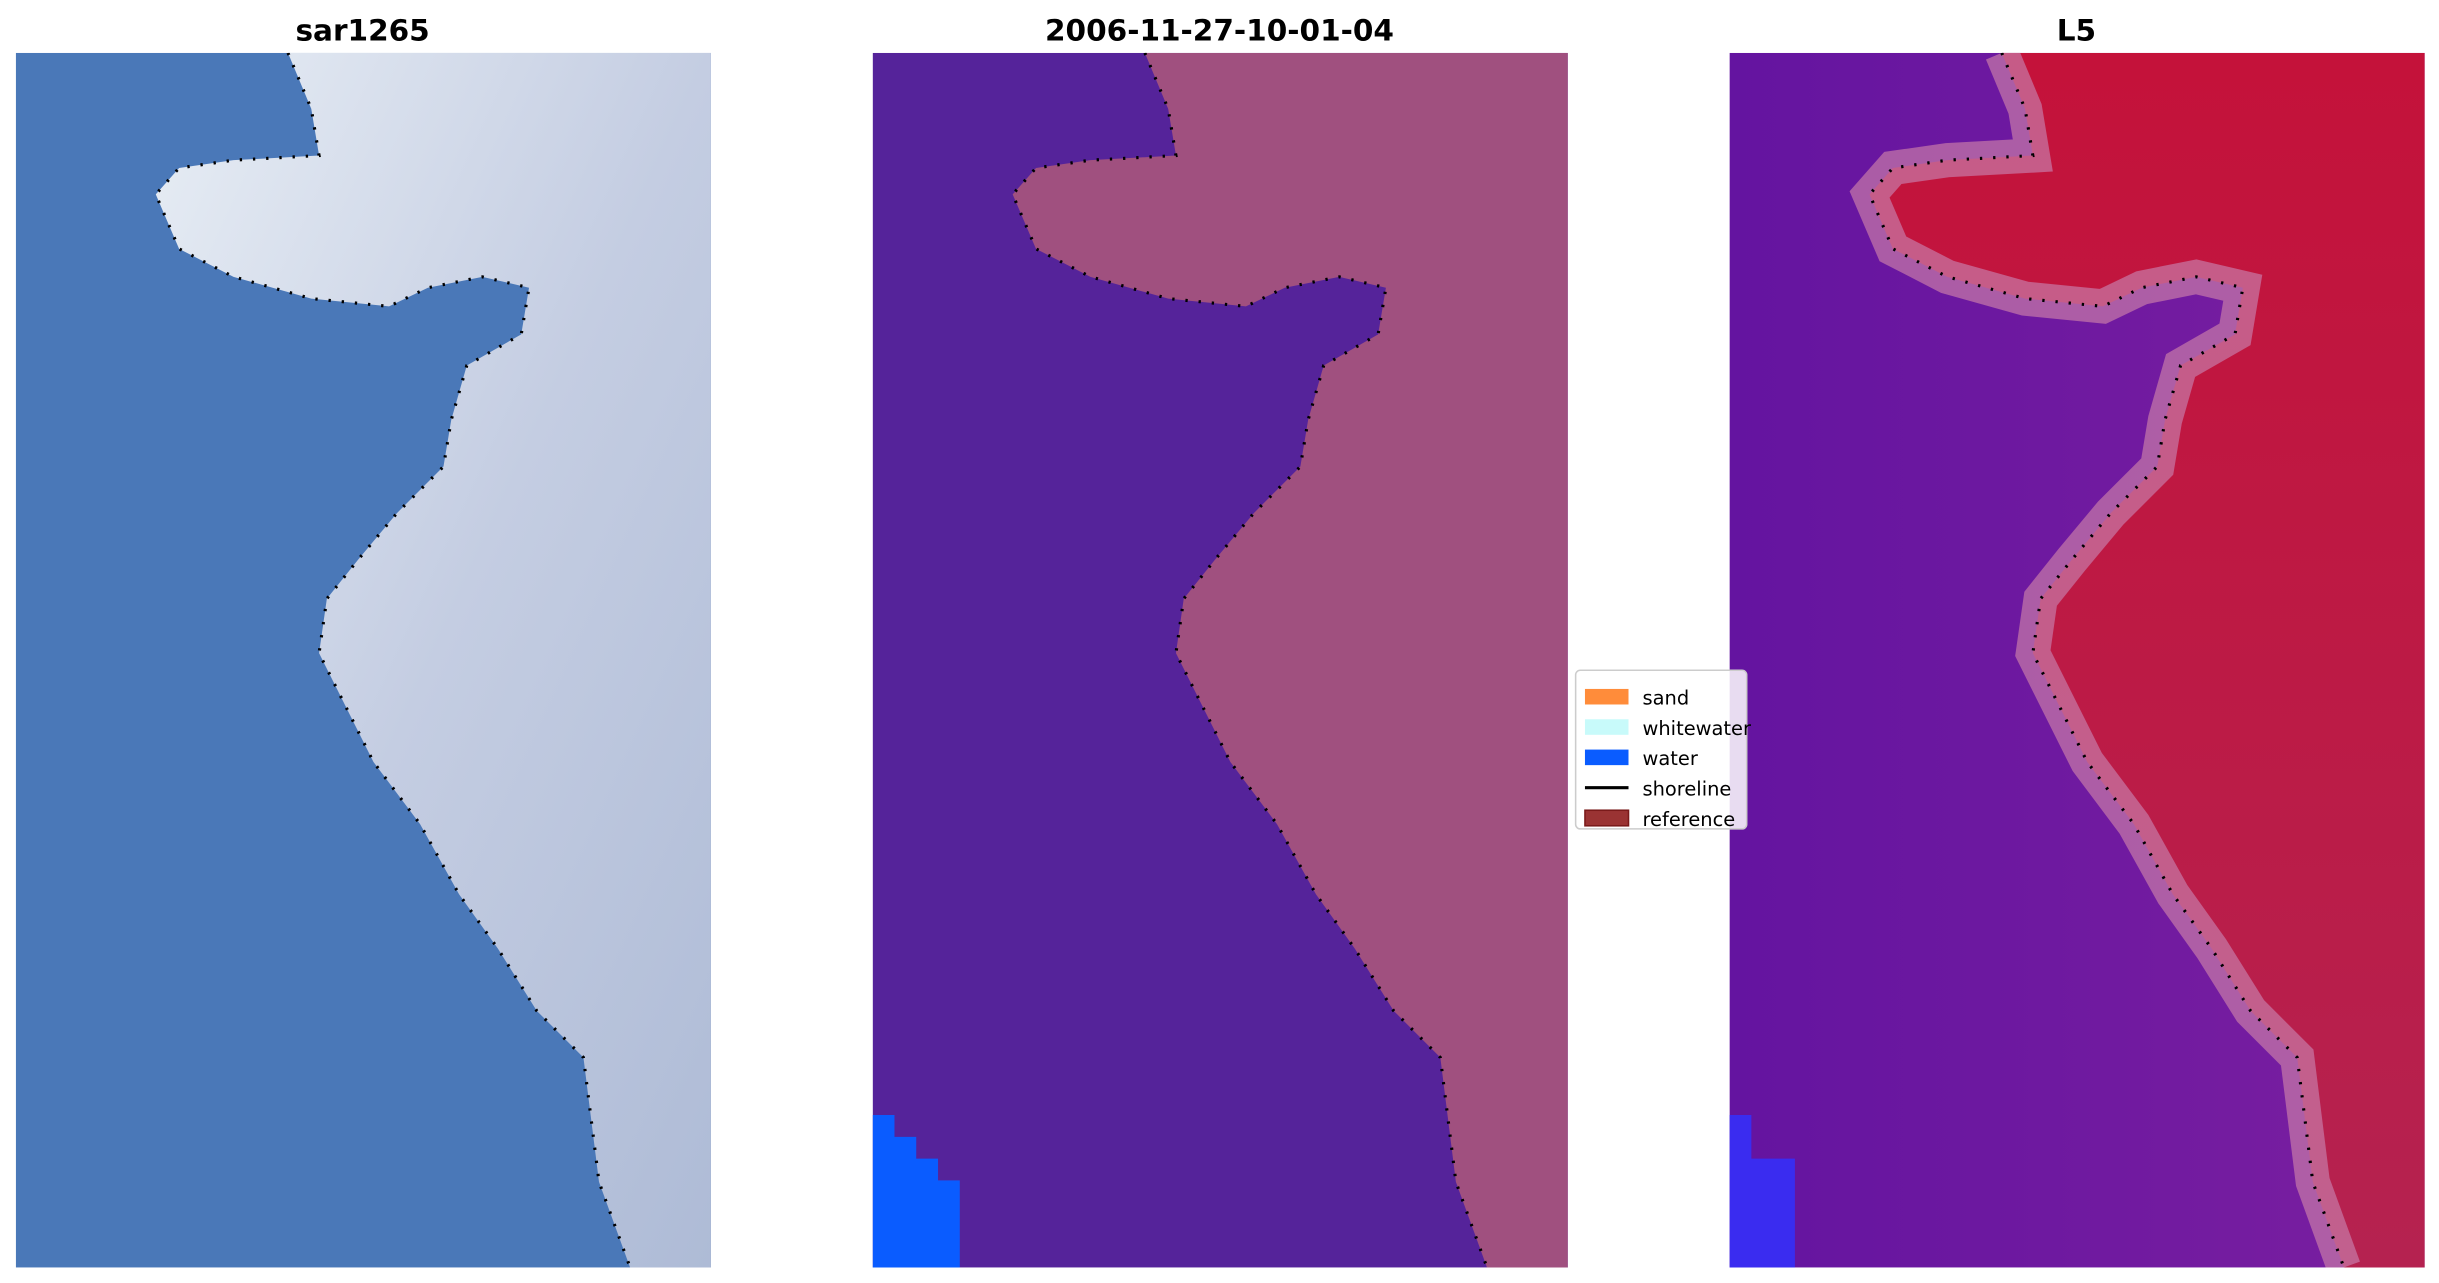 Image resolution: width=2439 pixels, height=1283 pixels. I want to click on legend-label-reference: reference, so click(1689, 819).